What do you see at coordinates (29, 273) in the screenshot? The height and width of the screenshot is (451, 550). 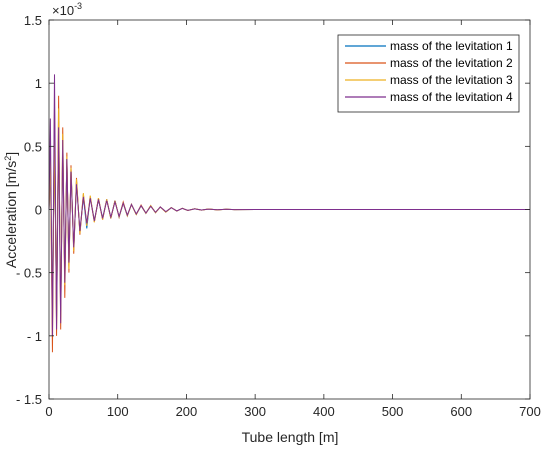 I see `y-tick-label: - 0.5` at bounding box center [29, 273].